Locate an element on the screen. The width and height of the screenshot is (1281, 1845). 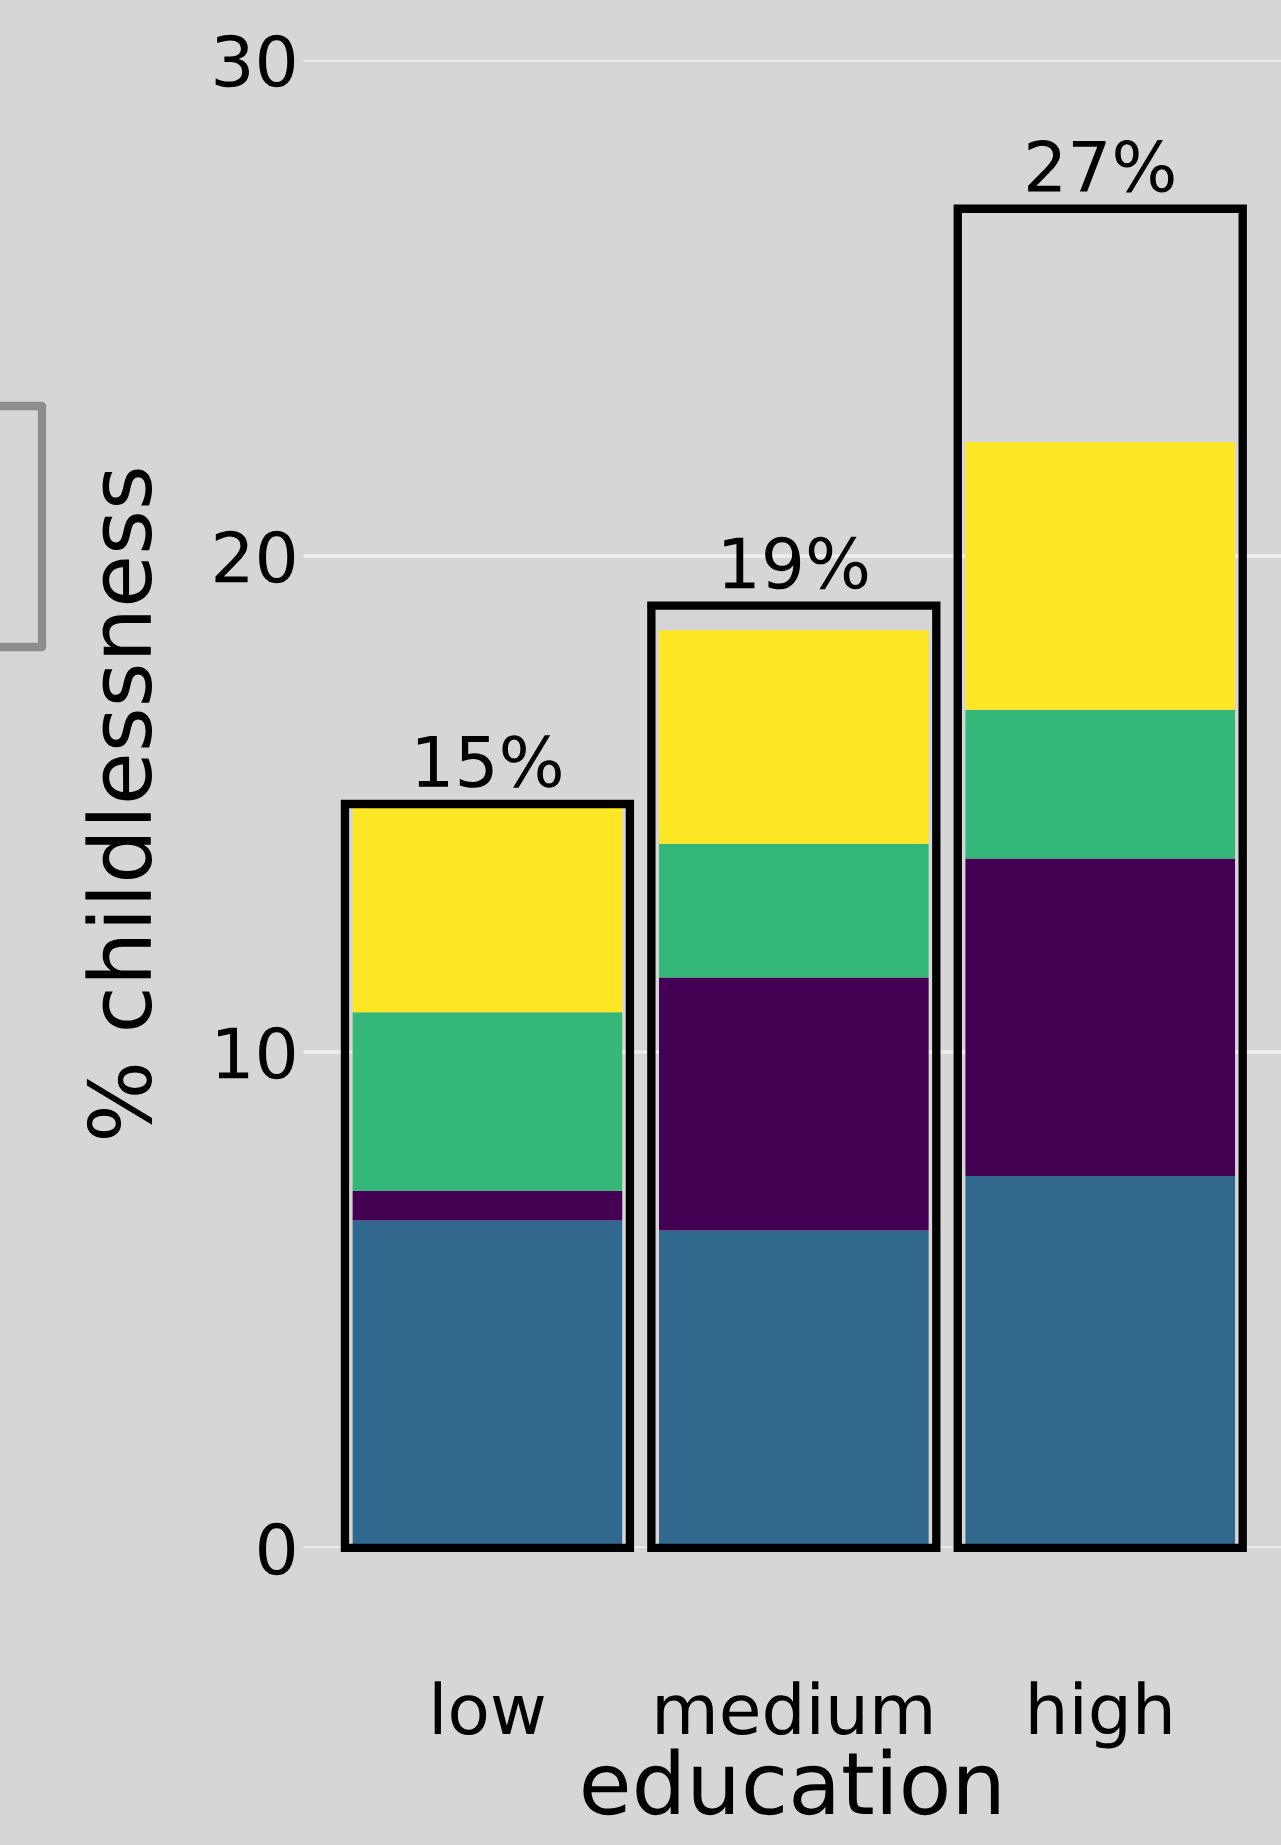
y-tick-label: 0 is located at coordinates (277, 1549).